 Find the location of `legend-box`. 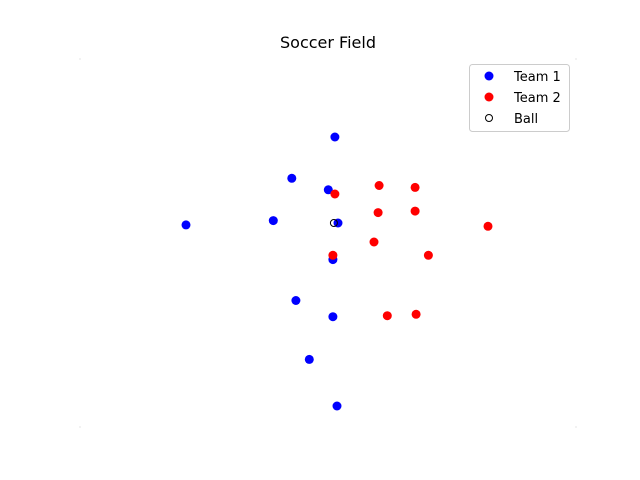

legend-box is located at coordinates (519, 98).